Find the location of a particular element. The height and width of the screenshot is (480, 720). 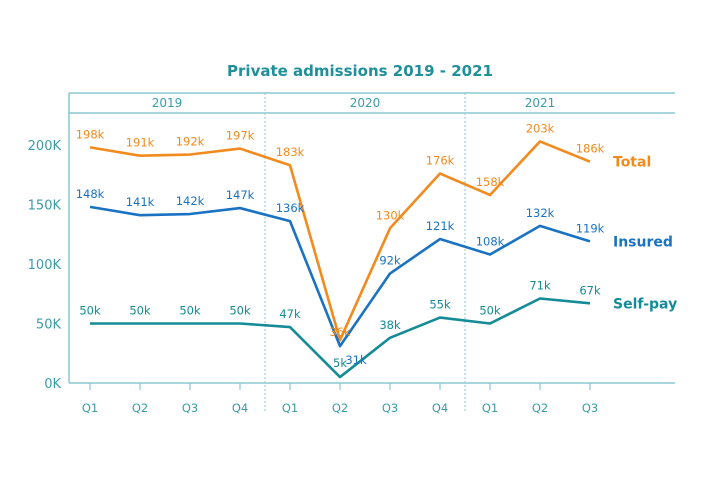

data-label: 130k is located at coordinates (390, 215).